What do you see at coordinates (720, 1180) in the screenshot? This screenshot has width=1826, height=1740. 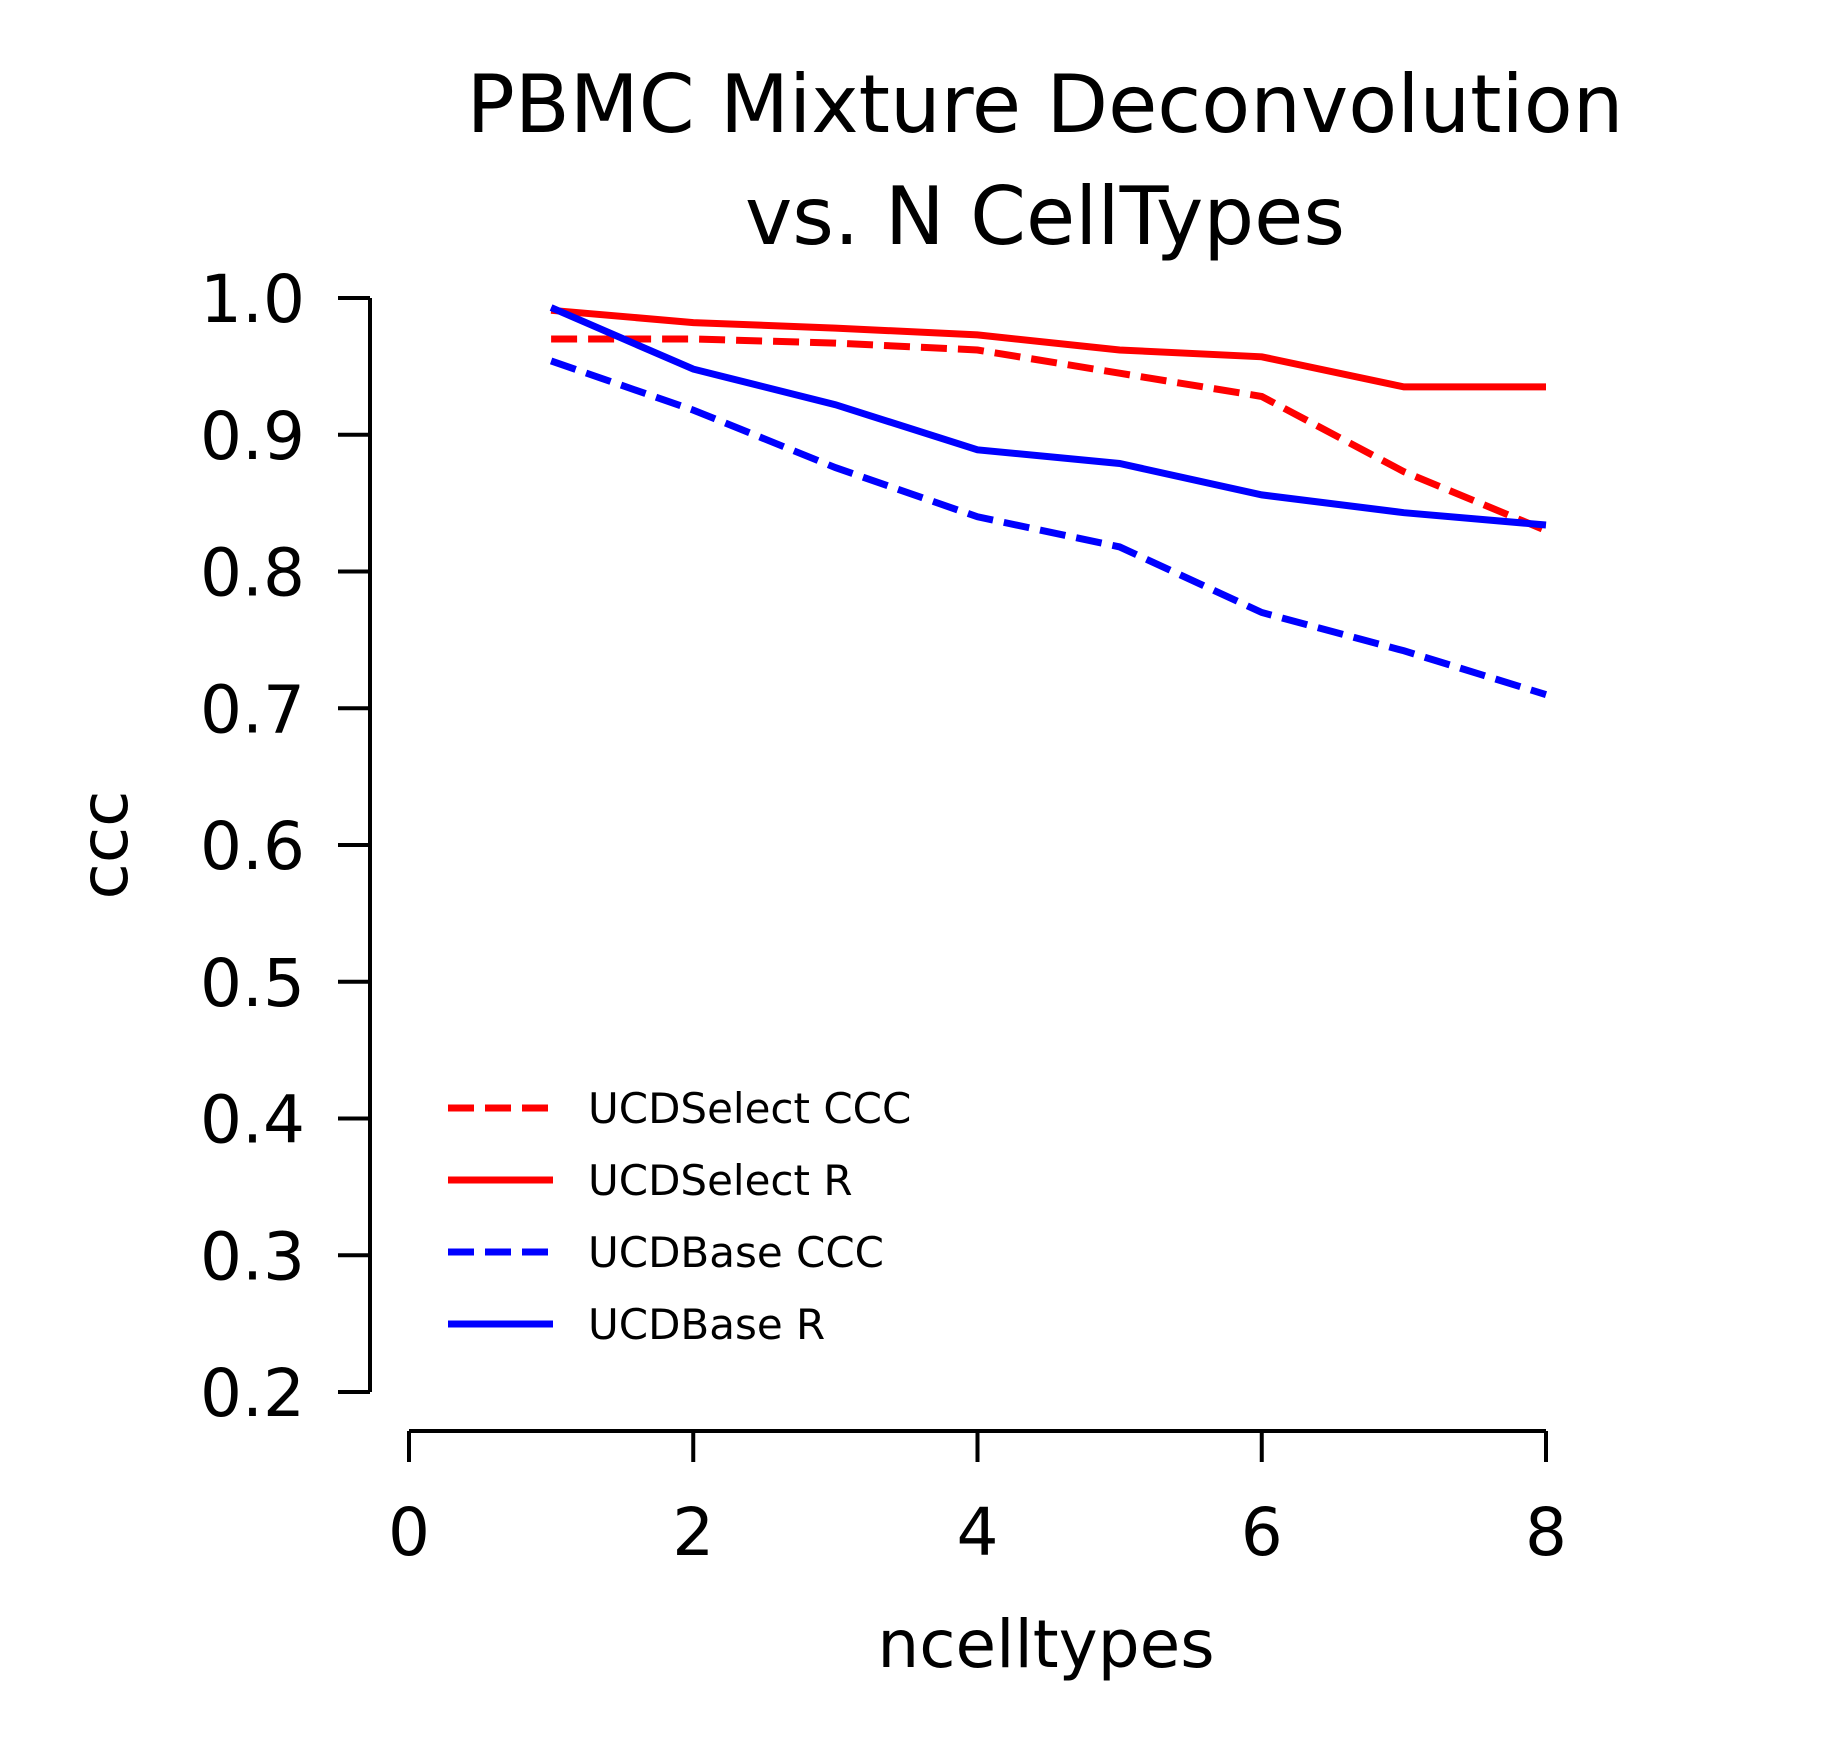 I see `legend-label: UCDSelect R` at bounding box center [720, 1180].